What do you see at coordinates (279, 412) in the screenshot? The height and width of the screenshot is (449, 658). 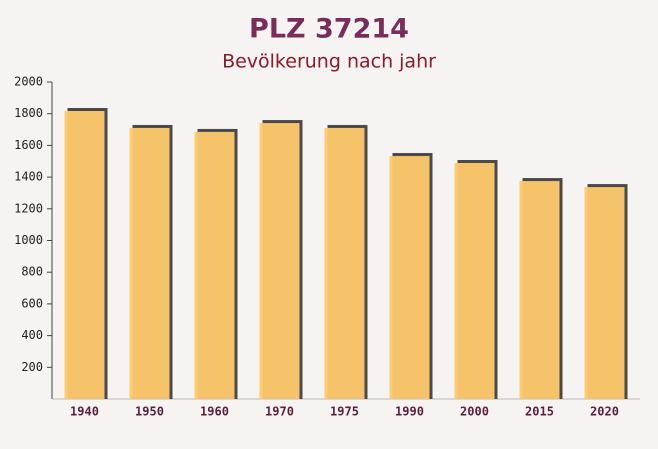 I see `x-tick-label: 1970` at bounding box center [279, 412].